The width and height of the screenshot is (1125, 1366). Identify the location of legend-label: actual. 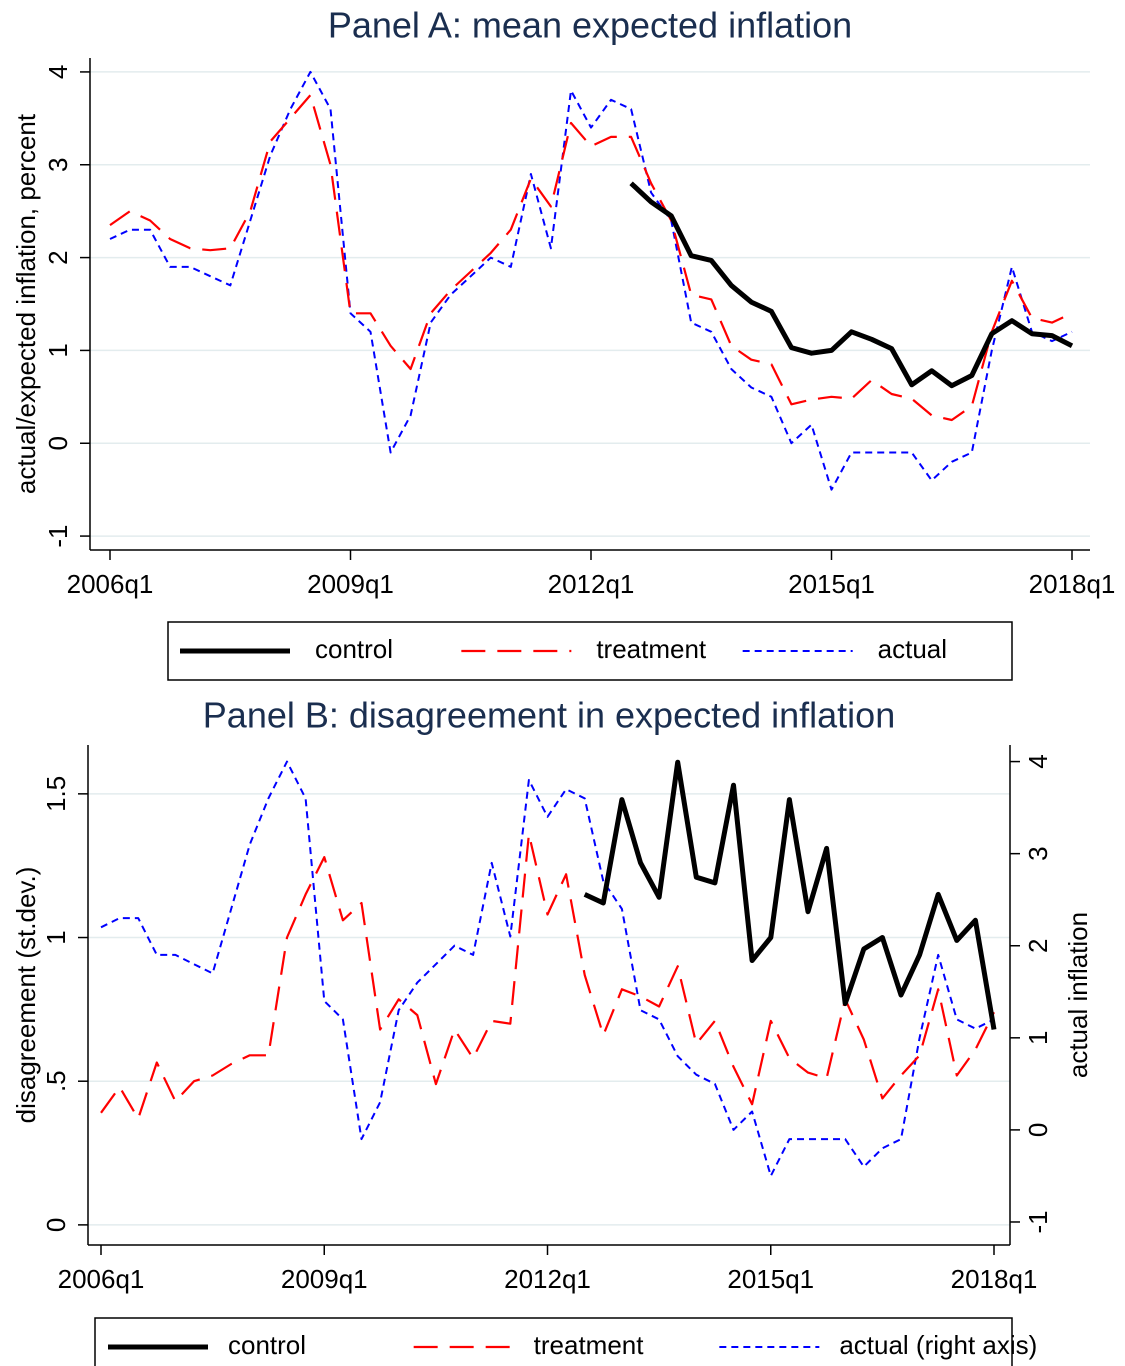
(912, 649).